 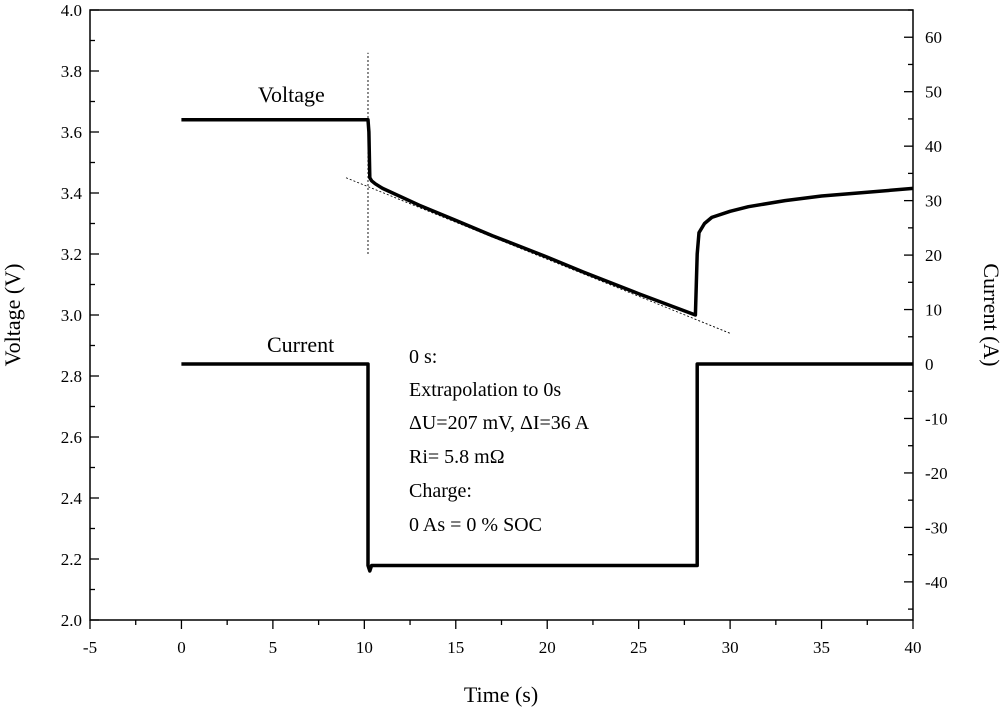 What do you see at coordinates (291, 94) in the screenshot?
I see `series-label-voltage: Voltage` at bounding box center [291, 94].